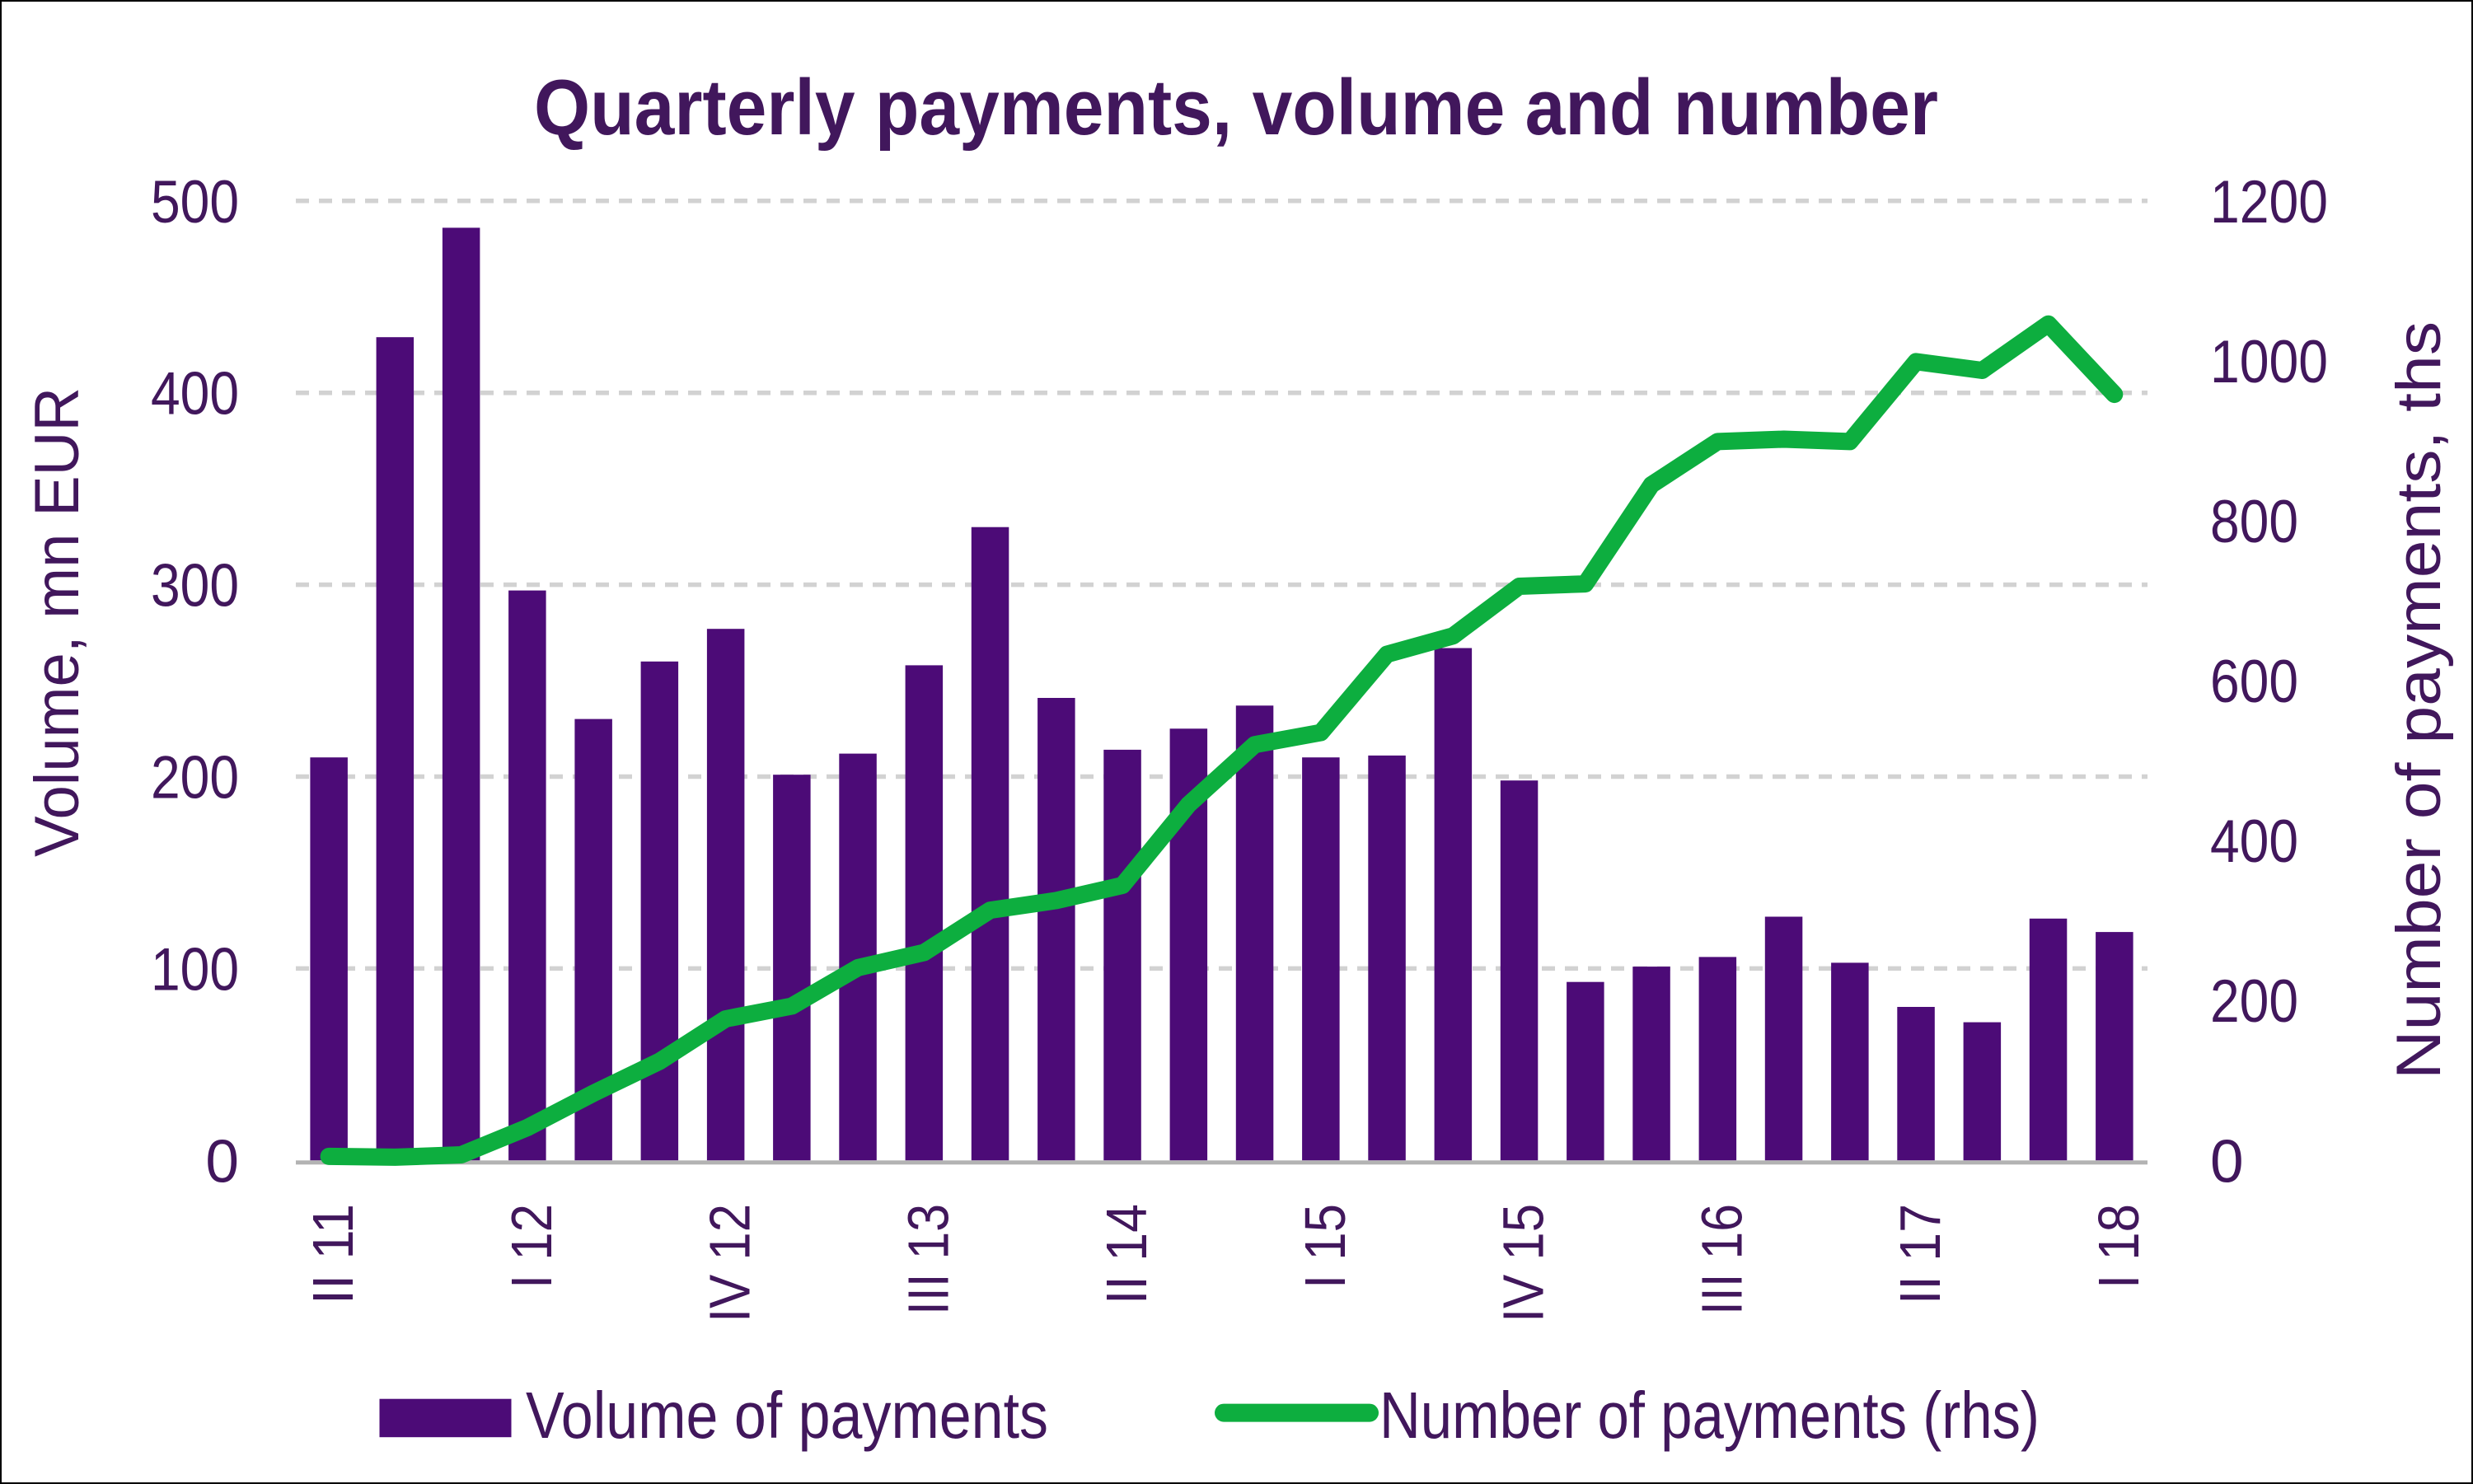  I want to click on svg-text: I 12, so click(531, 1247).